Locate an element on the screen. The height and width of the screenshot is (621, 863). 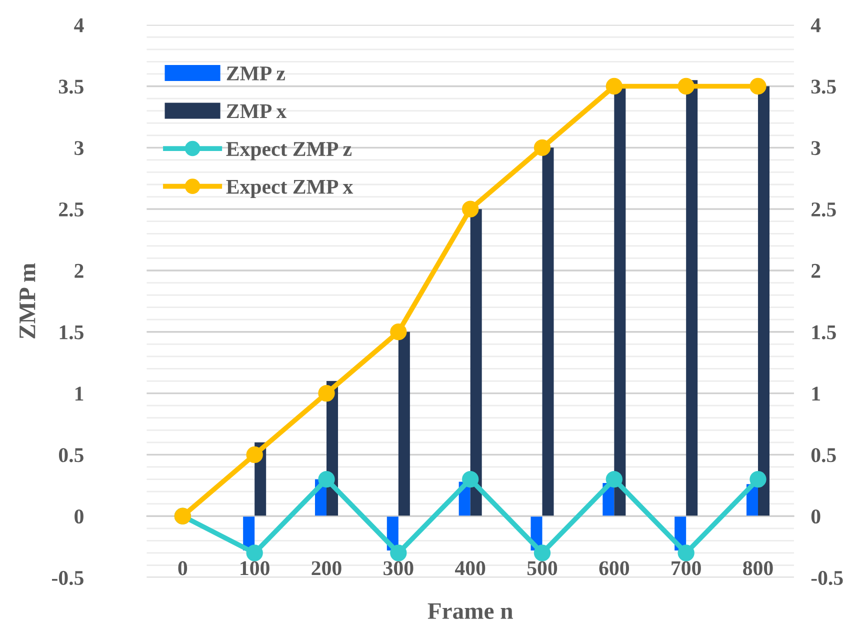
y-tick-label: 1.5 is located at coordinates (72, 332).